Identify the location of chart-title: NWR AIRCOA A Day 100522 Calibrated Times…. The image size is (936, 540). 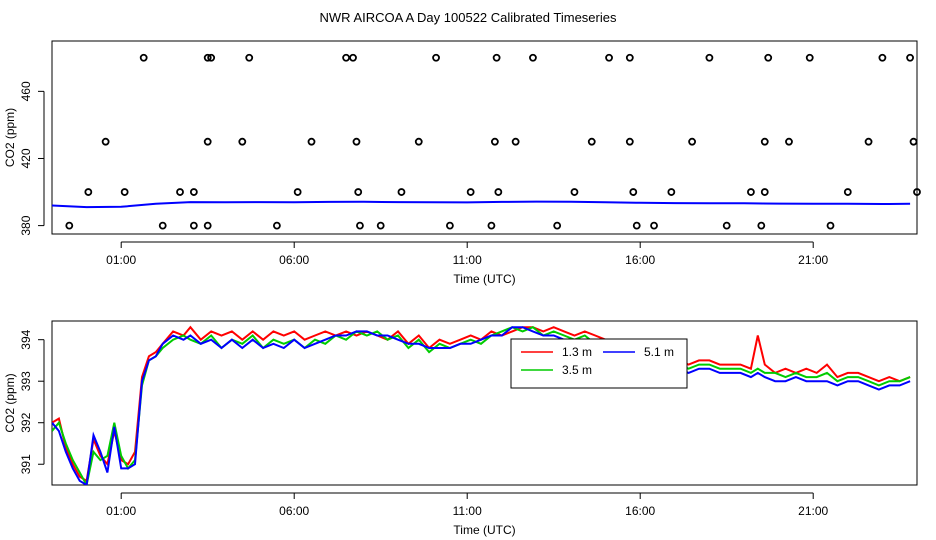
(468, 17).